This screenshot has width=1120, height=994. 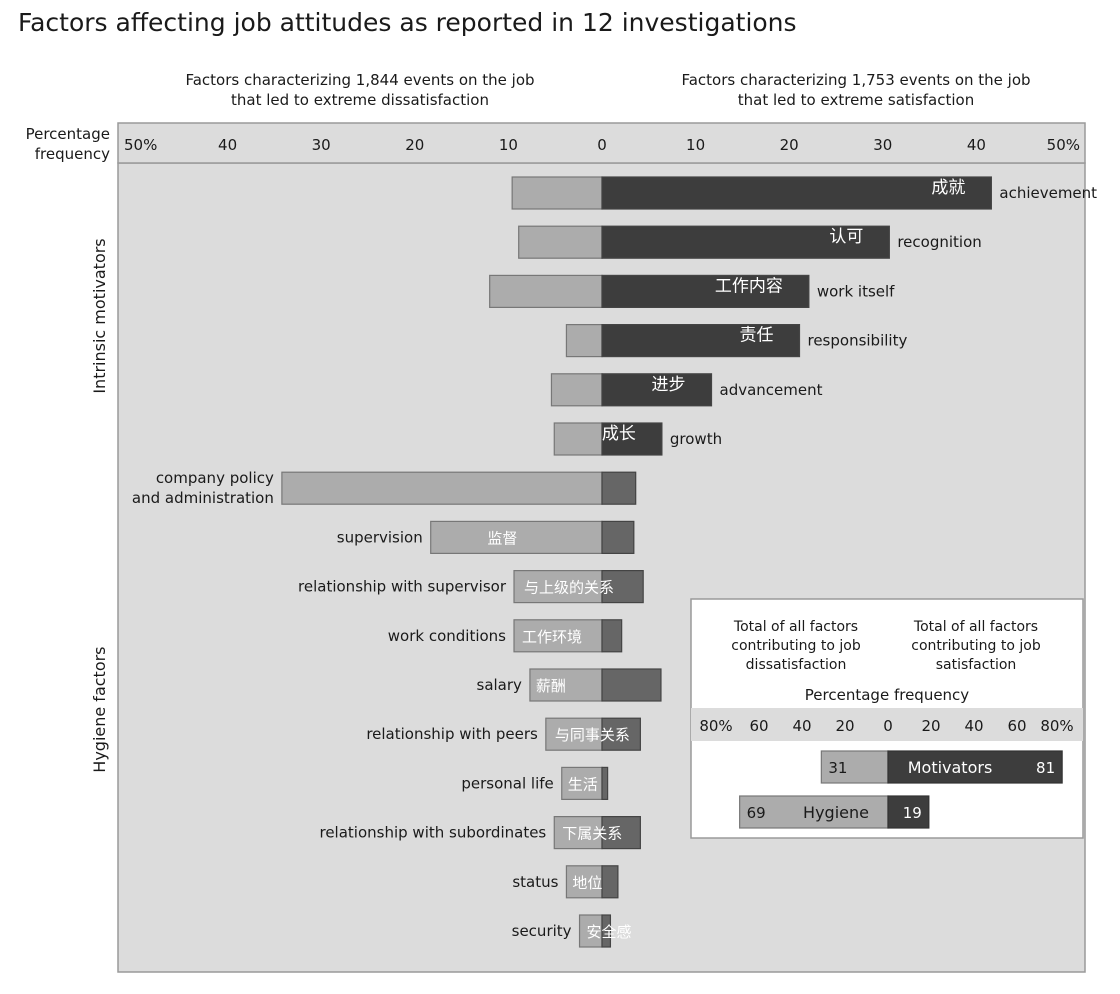 What do you see at coordinates (856, 291) in the screenshot?
I see `factor-label: work itself` at bounding box center [856, 291].